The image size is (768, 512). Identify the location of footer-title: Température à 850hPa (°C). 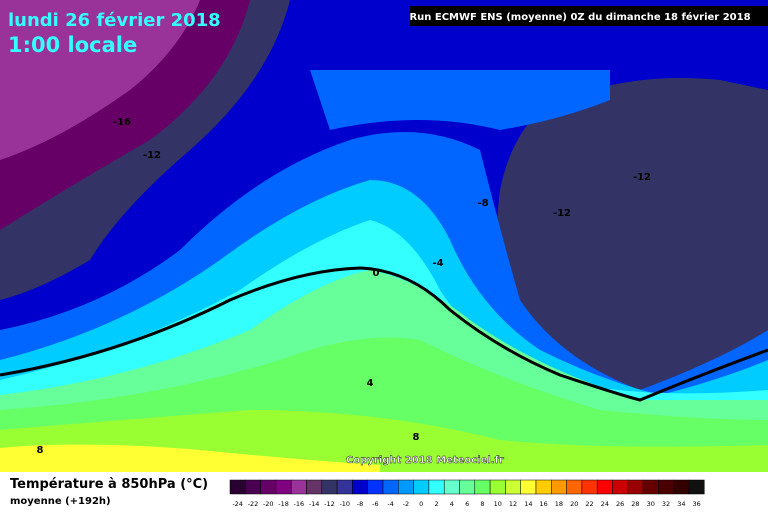
(109, 484).